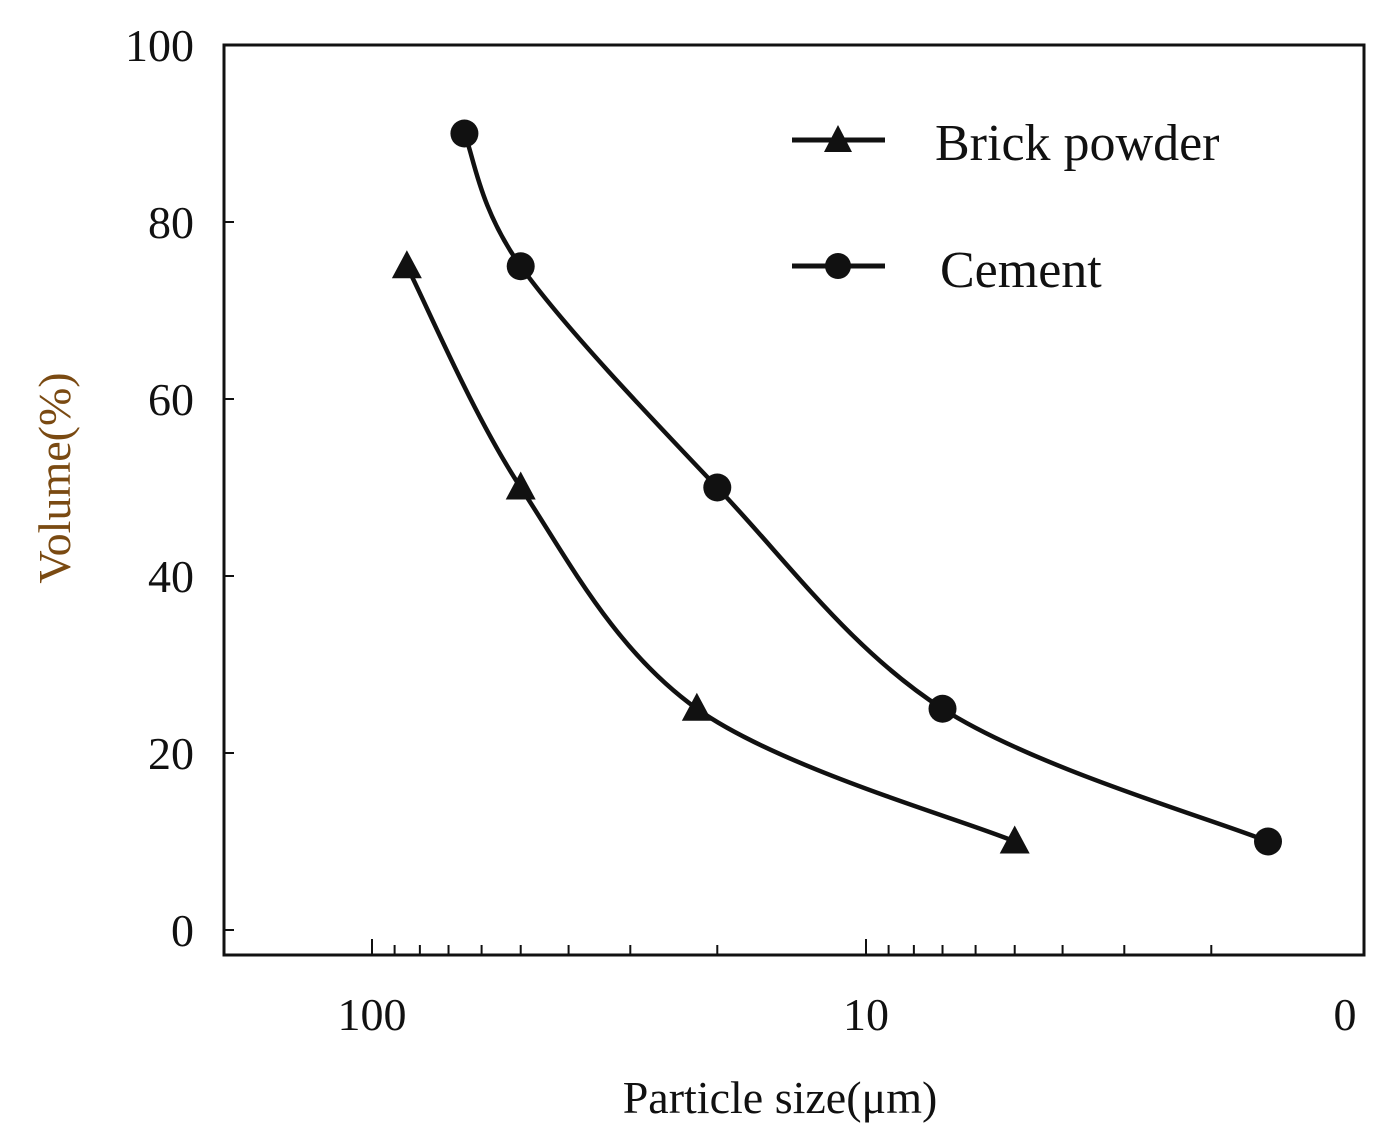 This screenshot has height=1136, width=1395. Describe the element at coordinates (1345, 1014) in the screenshot. I see `x-tick-label: 0` at that location.